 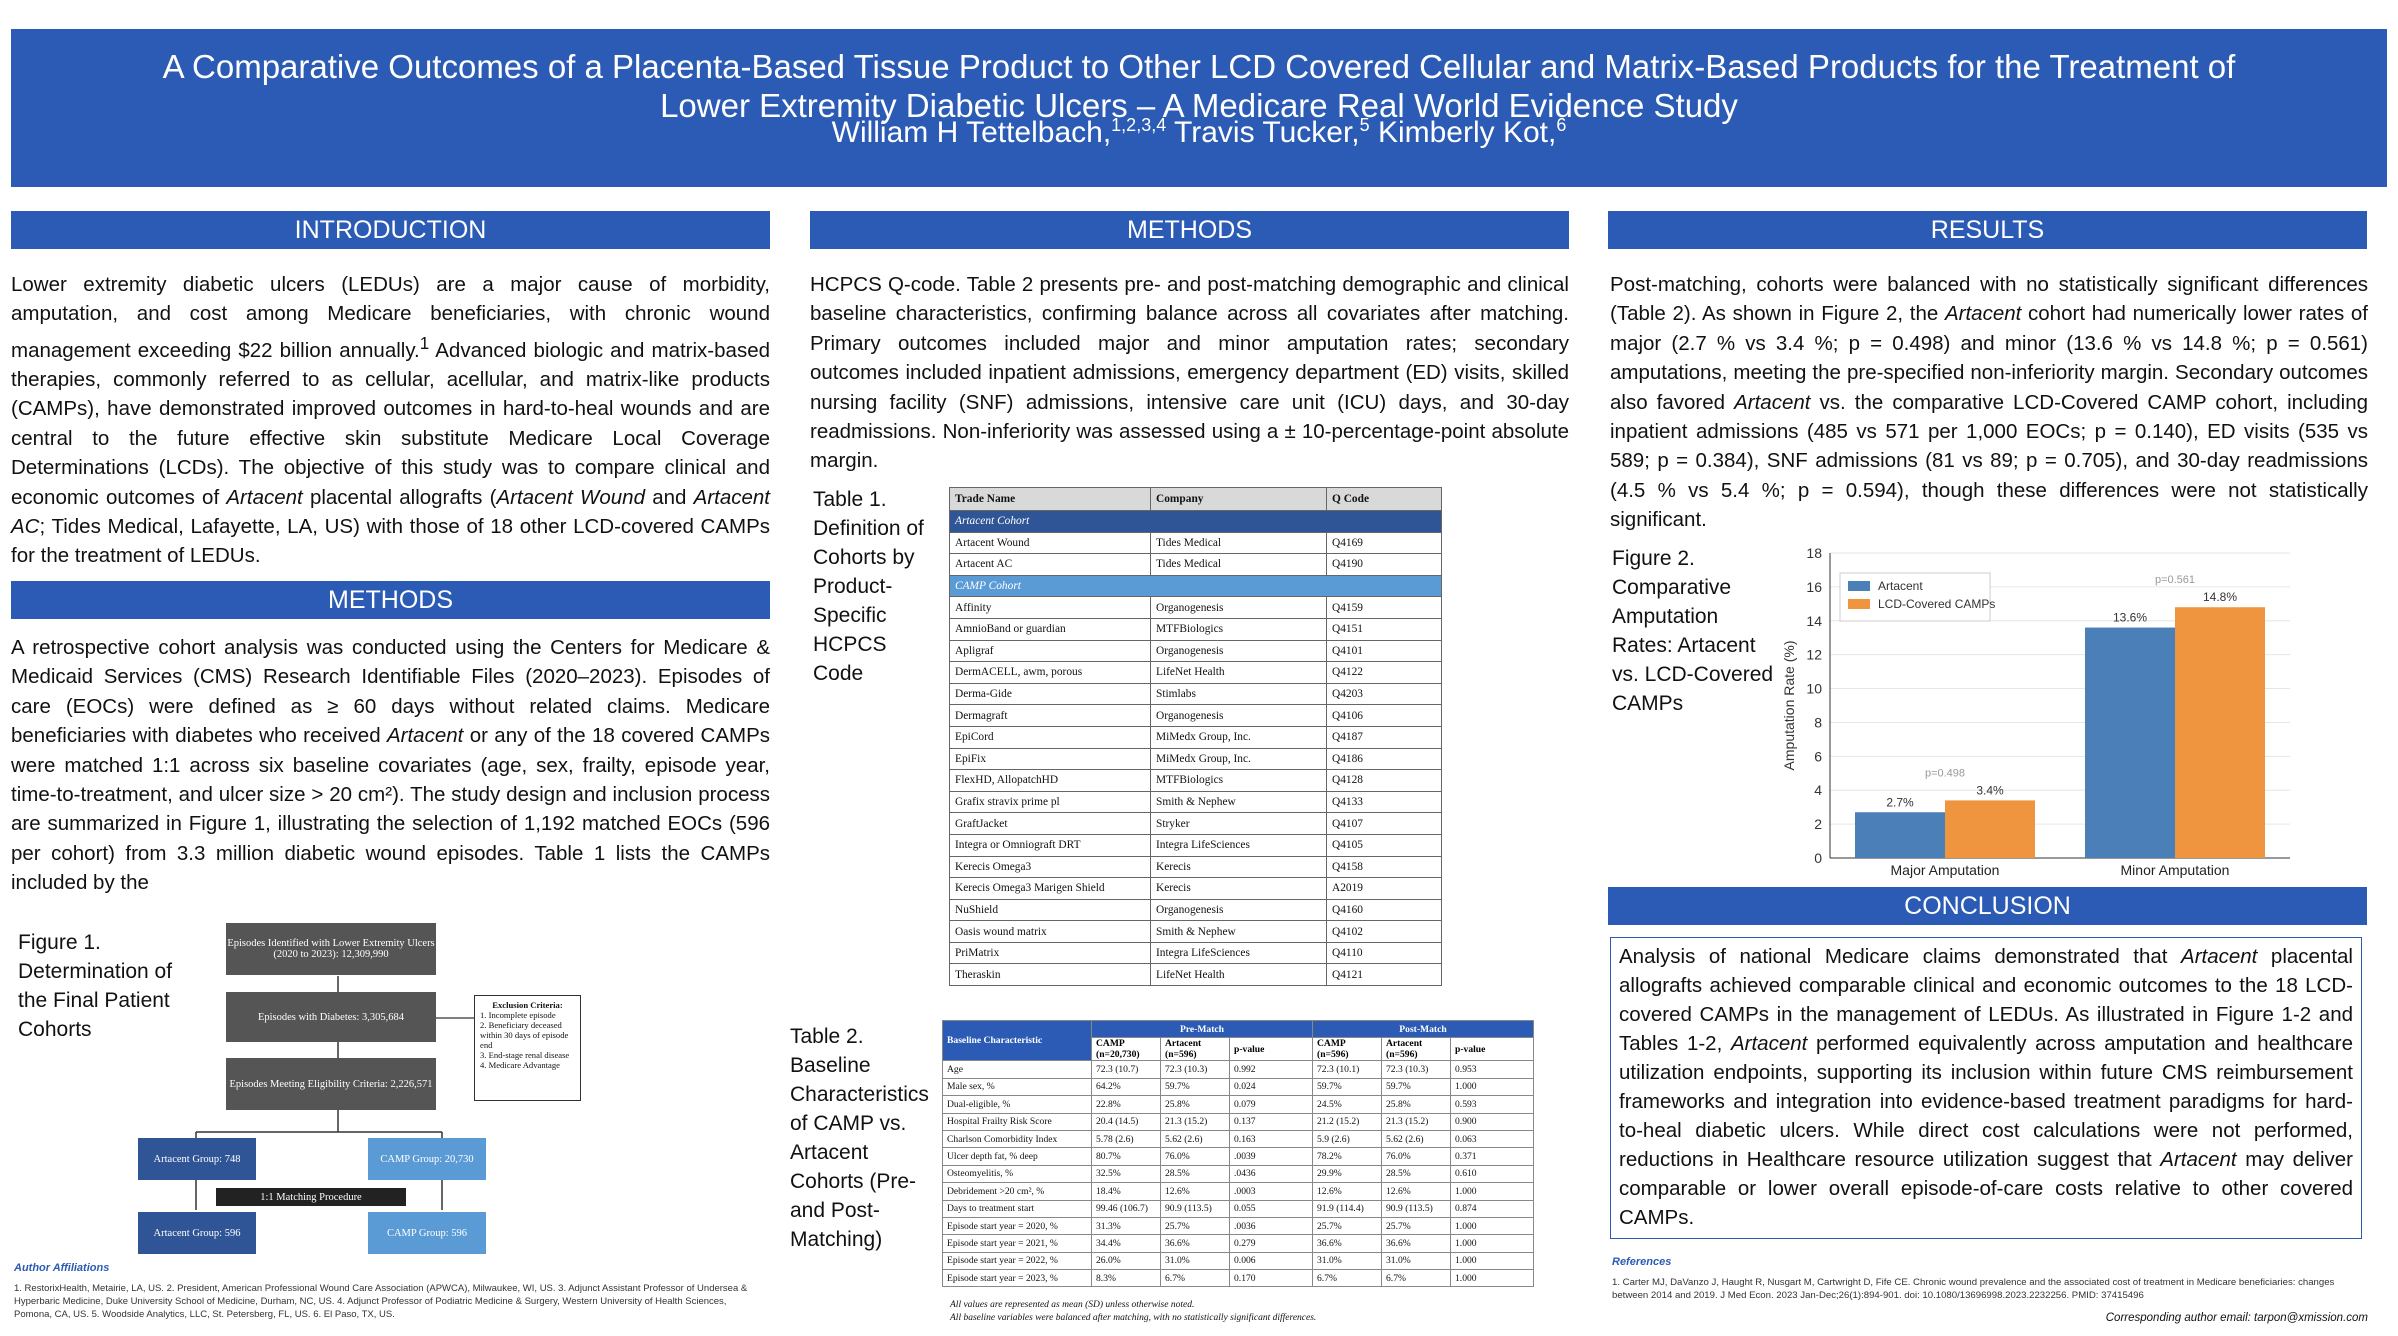 What do you see at coordinates (1195, 1087) in the screenshot?
I see `table-cell: 59.7%` at bounding box center [1195, 1087].